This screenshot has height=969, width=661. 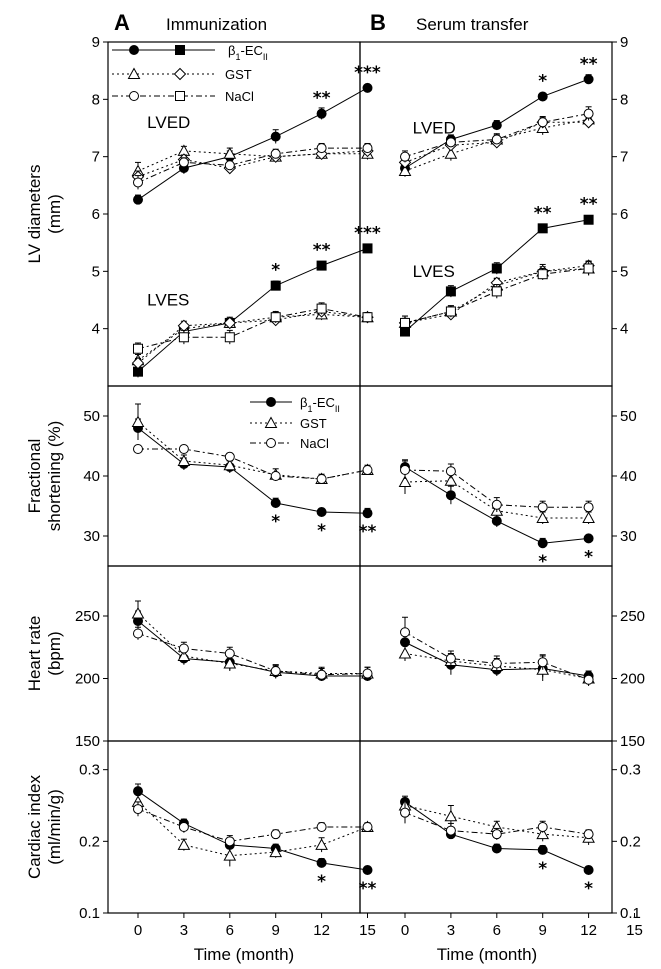 What do you see at coordinates (91, 476) in the screenshot?
I see `y-tick-label: 40` at bounding box center [91, 476].